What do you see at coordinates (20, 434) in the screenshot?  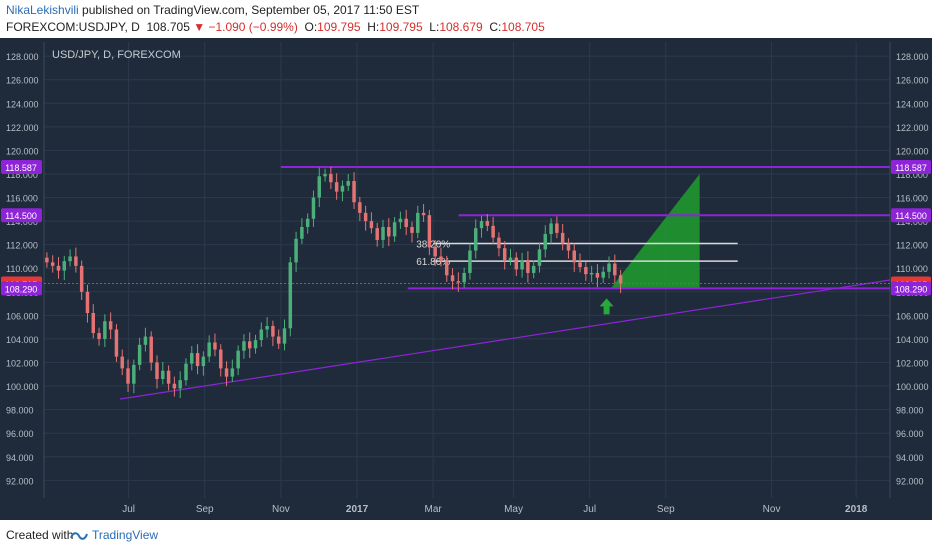 I see `y-tick-label: 96.000` at bounding box center [20, 434].